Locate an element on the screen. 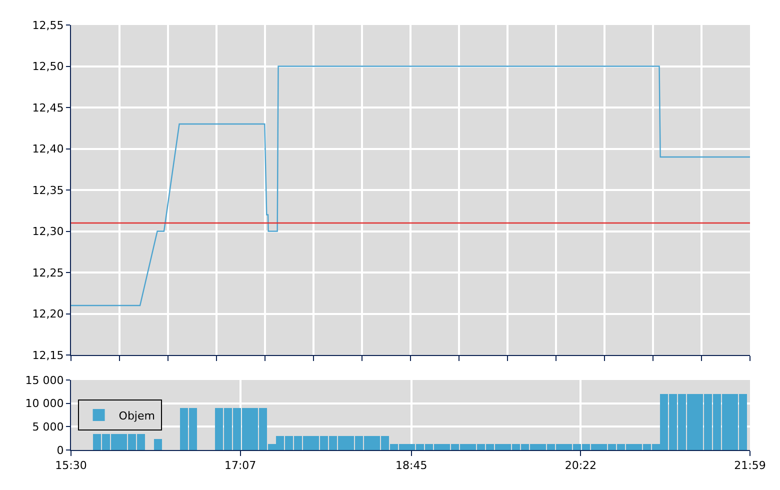 This screenshot has height=490, width=780. x-tick-label: 18:45 is located at coordinates (412, 465).